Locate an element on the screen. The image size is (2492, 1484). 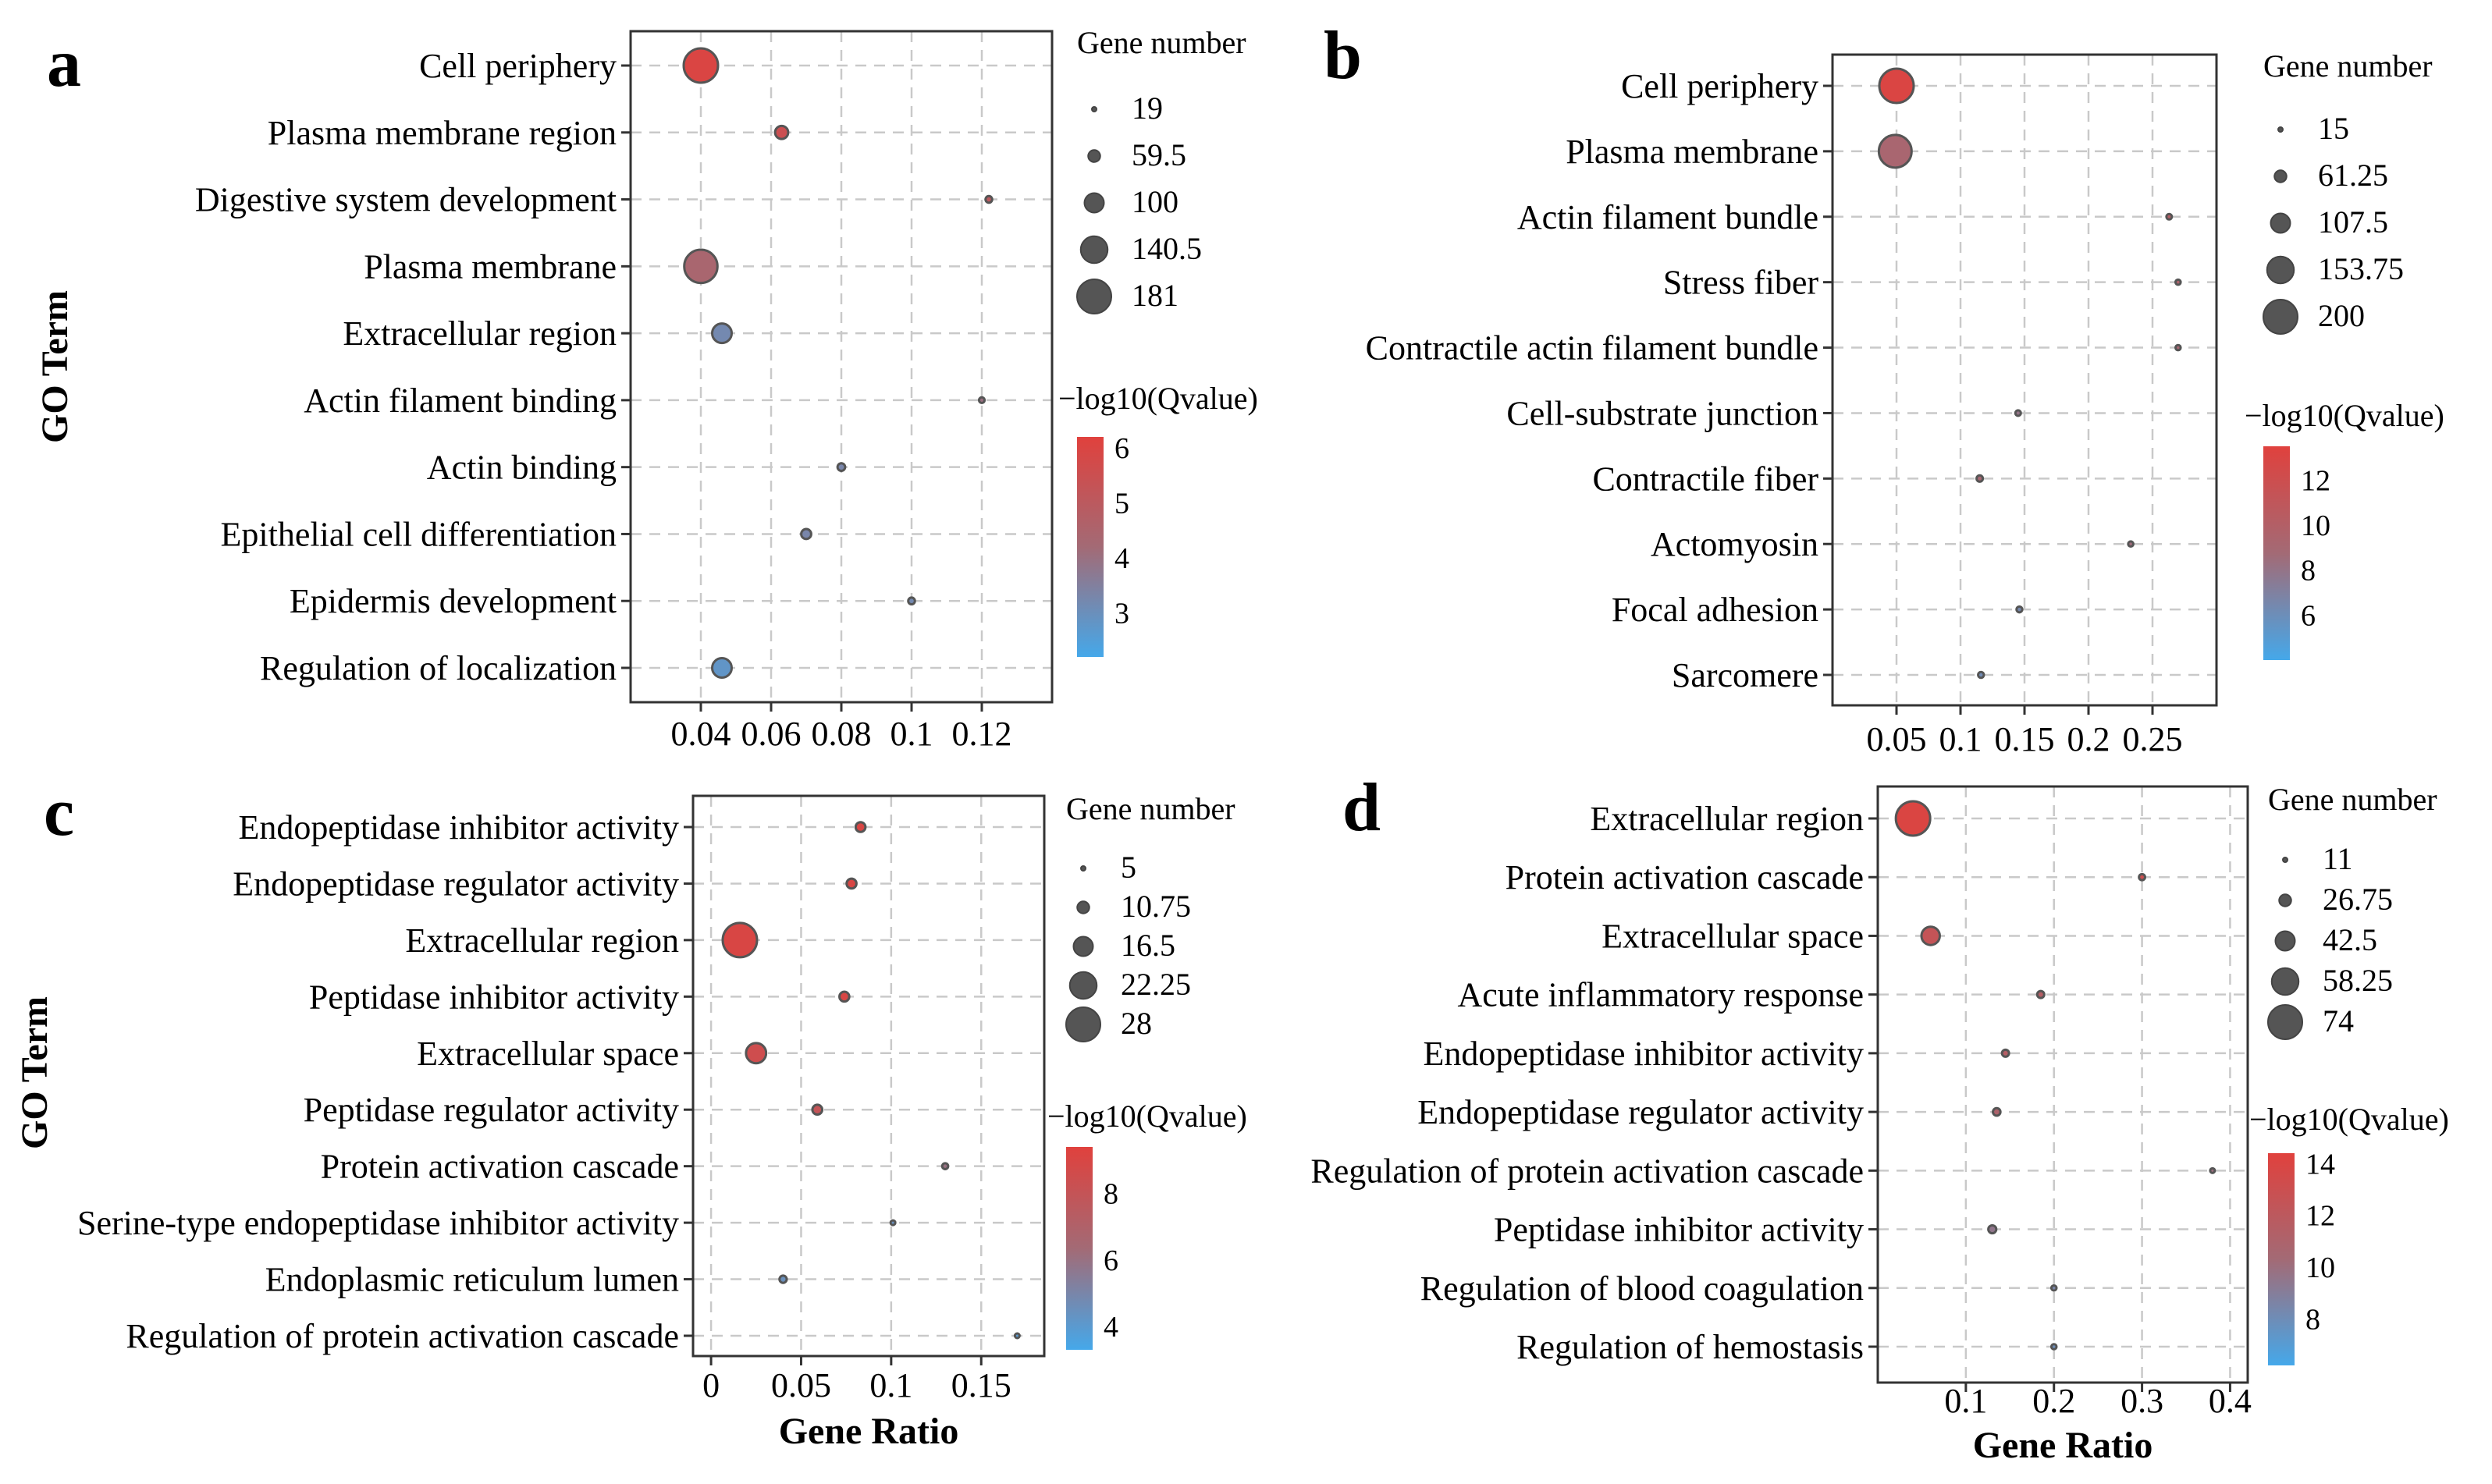
y-tick-label: Actin binding is located at coordinates (522, 468).